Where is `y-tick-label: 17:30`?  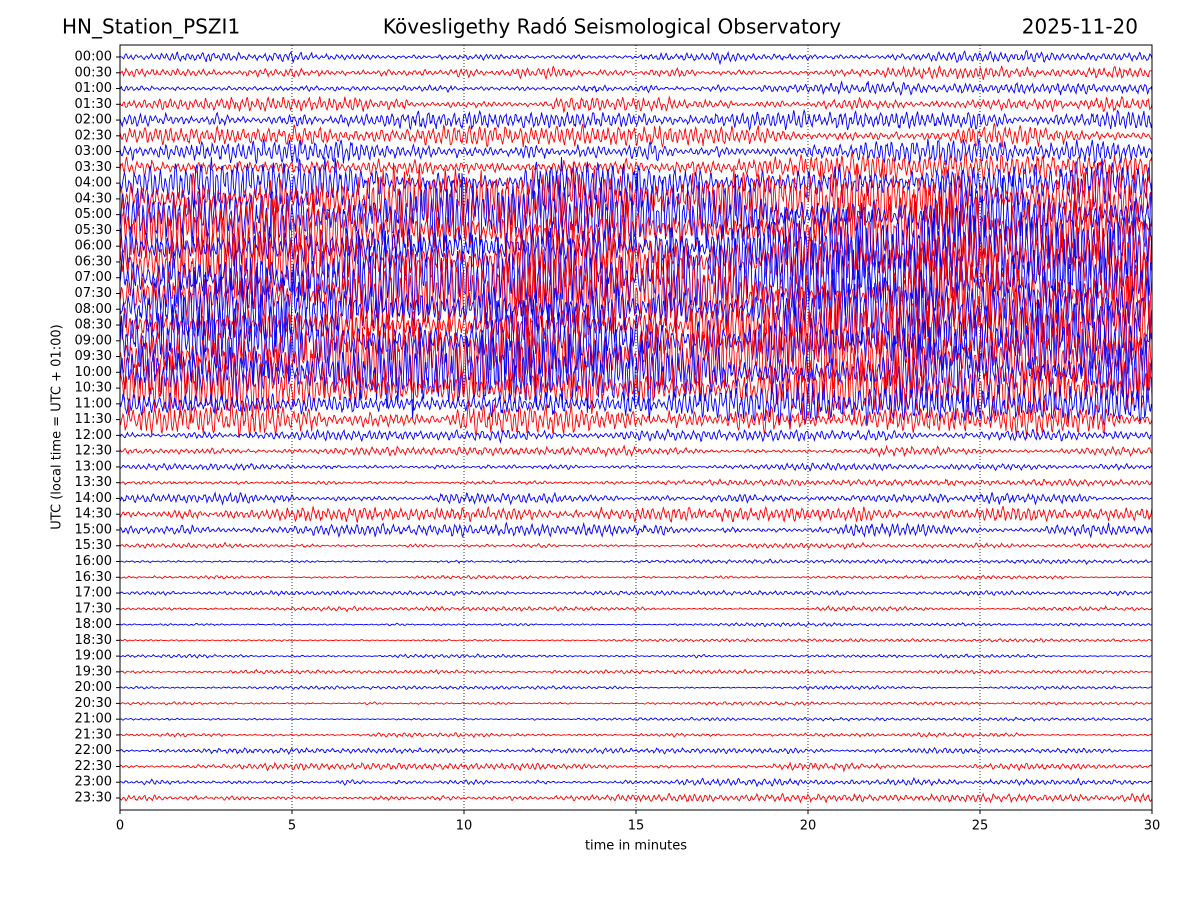
y-tick-label: 17:30 is located at coordinates (93, 608).